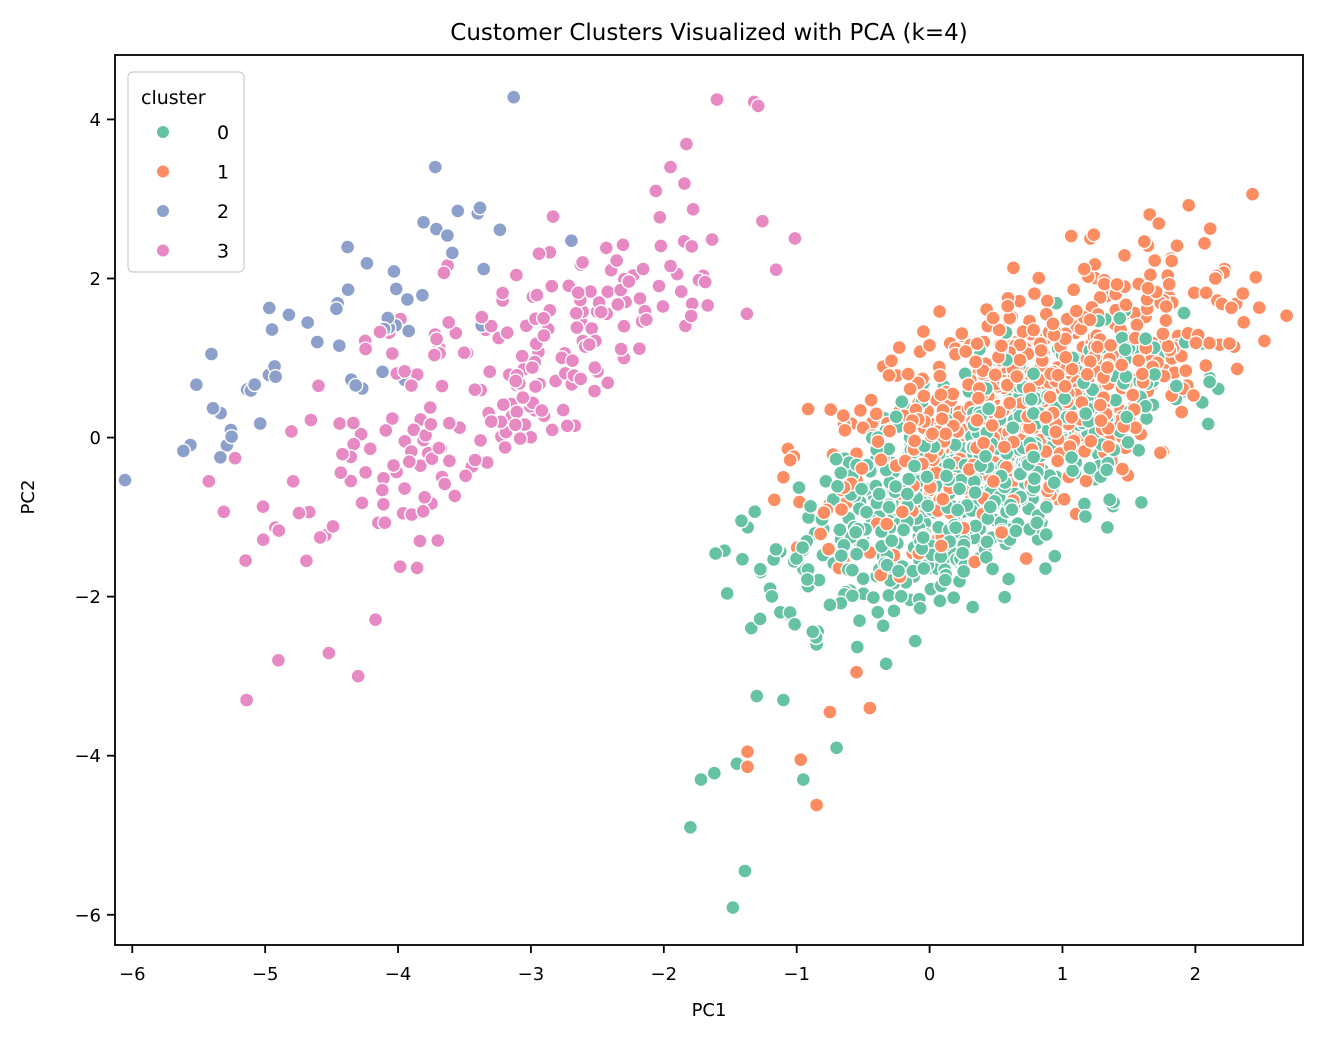 The height and width of the screenshot is (1046, 1323). What do you see at coordinates (173, 98) in the screenshot?
I see `legend-title: cluster` at bounding box center [173, 98].